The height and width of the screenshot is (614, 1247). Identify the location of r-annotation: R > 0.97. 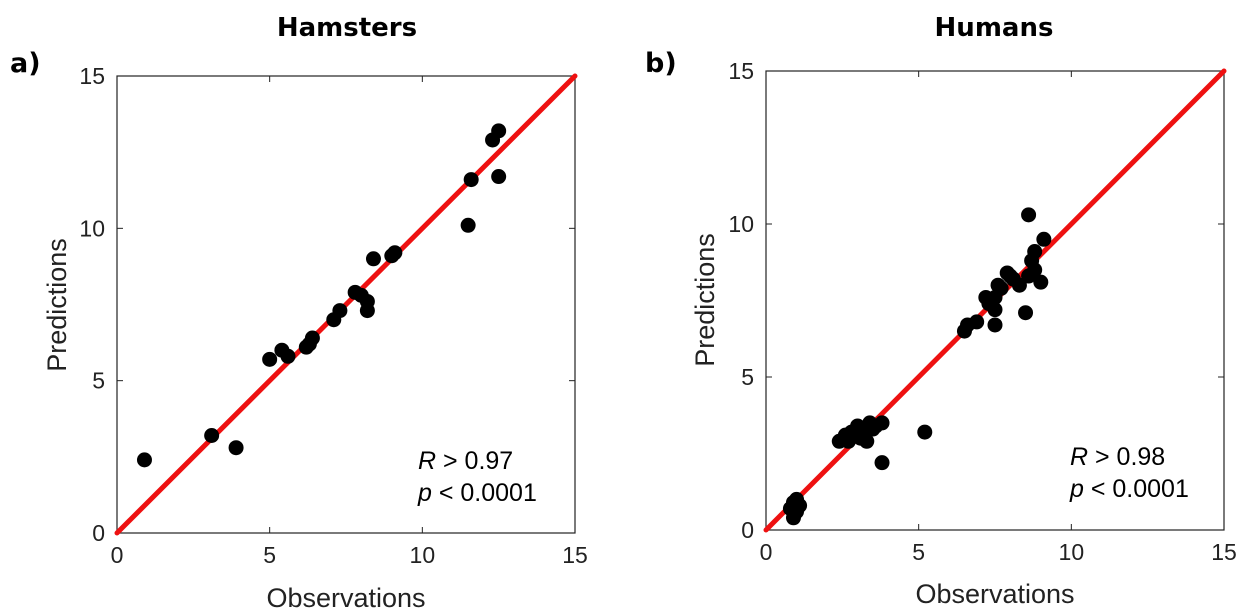
(465, 461).